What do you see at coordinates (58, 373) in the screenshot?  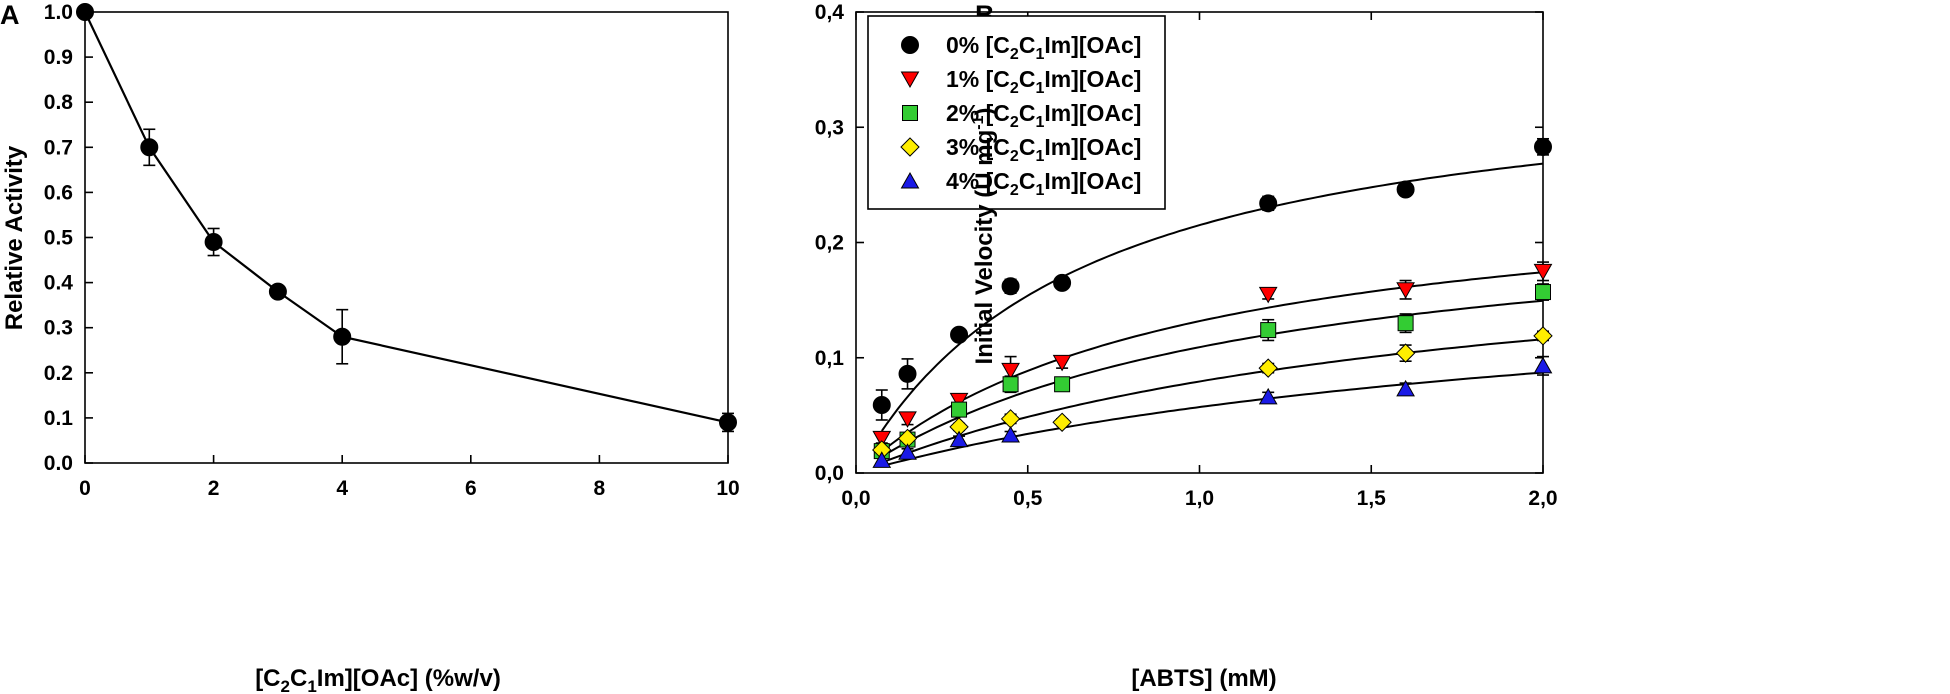 I see `panel-a-y-tick-label: 0.2` at bounding box center [58, 373].